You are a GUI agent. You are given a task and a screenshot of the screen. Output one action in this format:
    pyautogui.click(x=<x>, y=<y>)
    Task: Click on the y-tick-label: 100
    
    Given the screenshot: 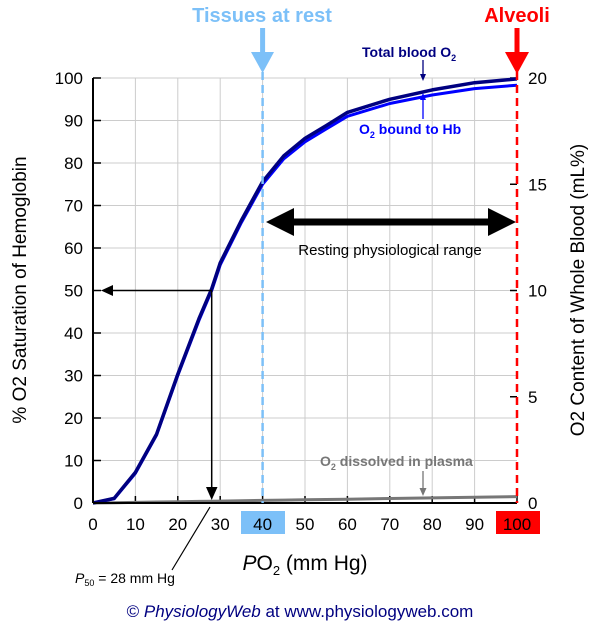 What is the action you would take?
    pyautogui.click(x=69, y=78)
    